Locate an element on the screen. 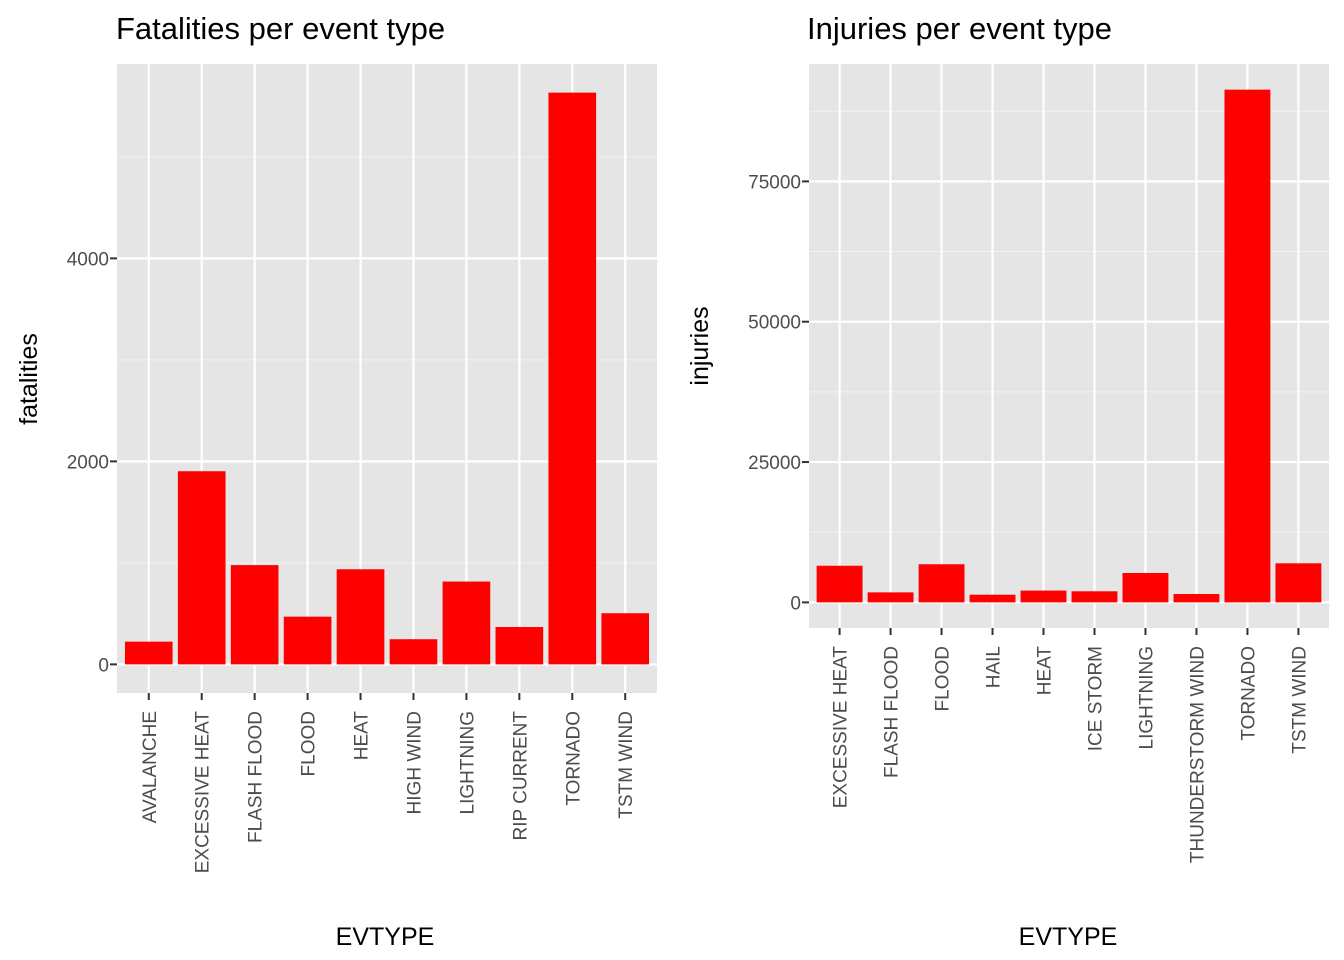  injuries-y-tick-label: 50000 is located at coordinates (774, 323).